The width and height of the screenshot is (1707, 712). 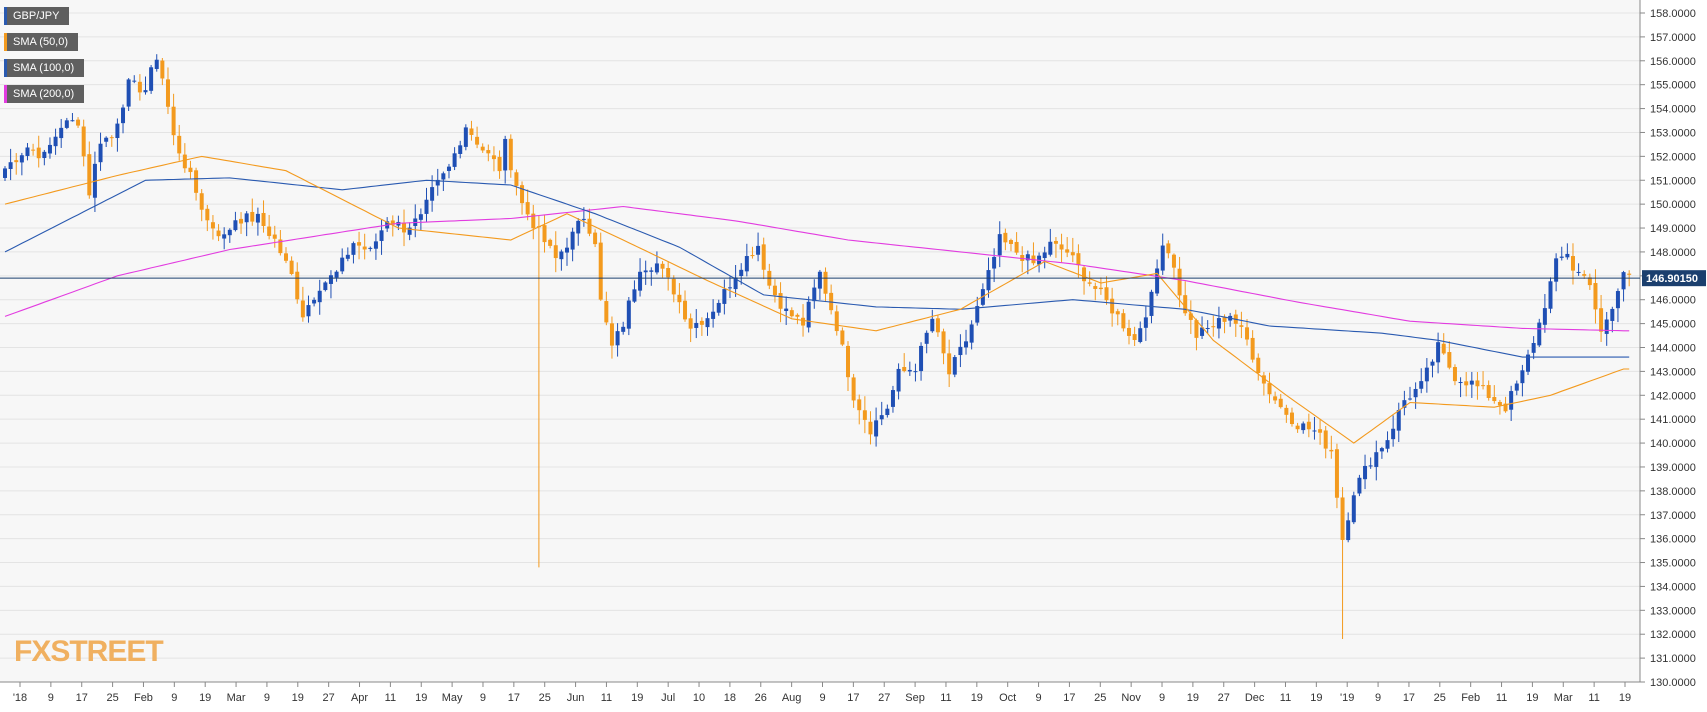 I want to click on y-tick-label: 156.0000, so click(x=1673, y=62).